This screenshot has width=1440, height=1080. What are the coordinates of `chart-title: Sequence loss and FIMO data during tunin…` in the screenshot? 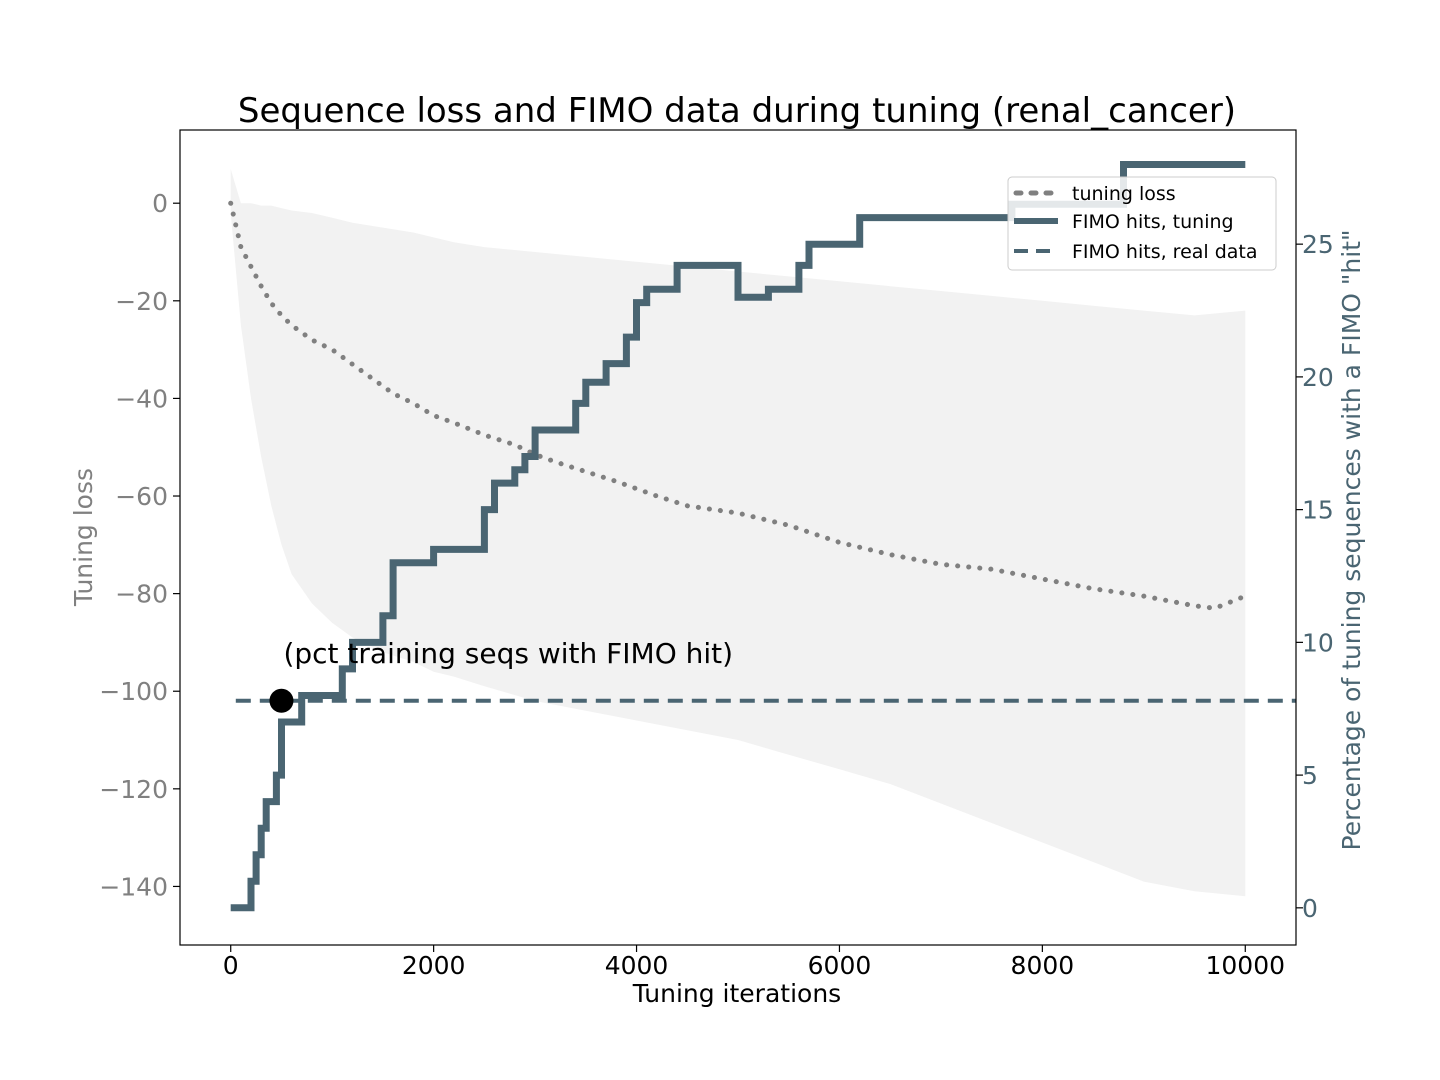 It's located at (737, 111).